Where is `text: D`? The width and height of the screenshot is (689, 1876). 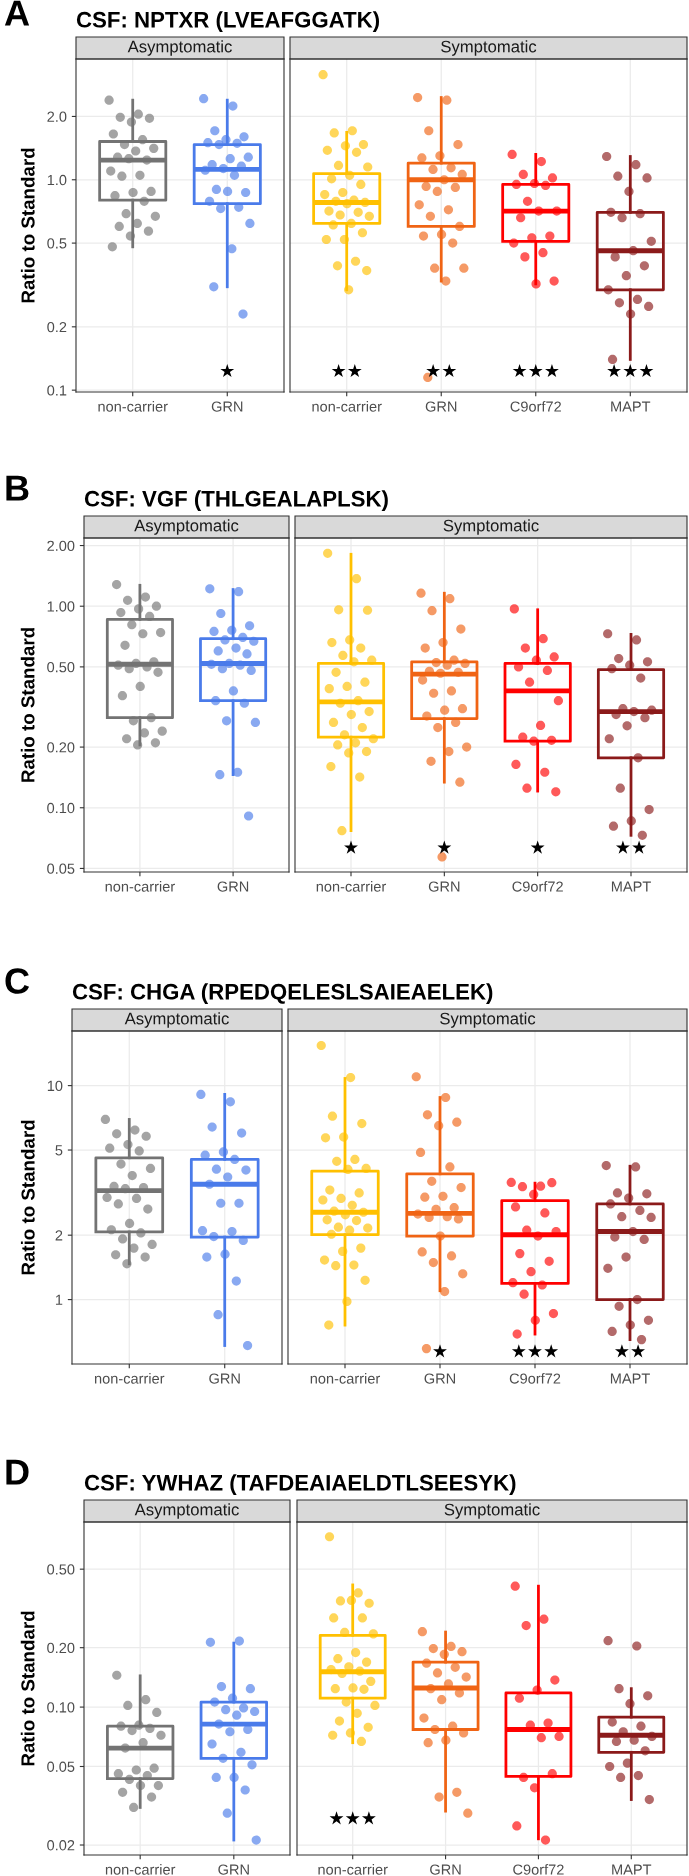
text: D is located at coordinates (17, 1472).